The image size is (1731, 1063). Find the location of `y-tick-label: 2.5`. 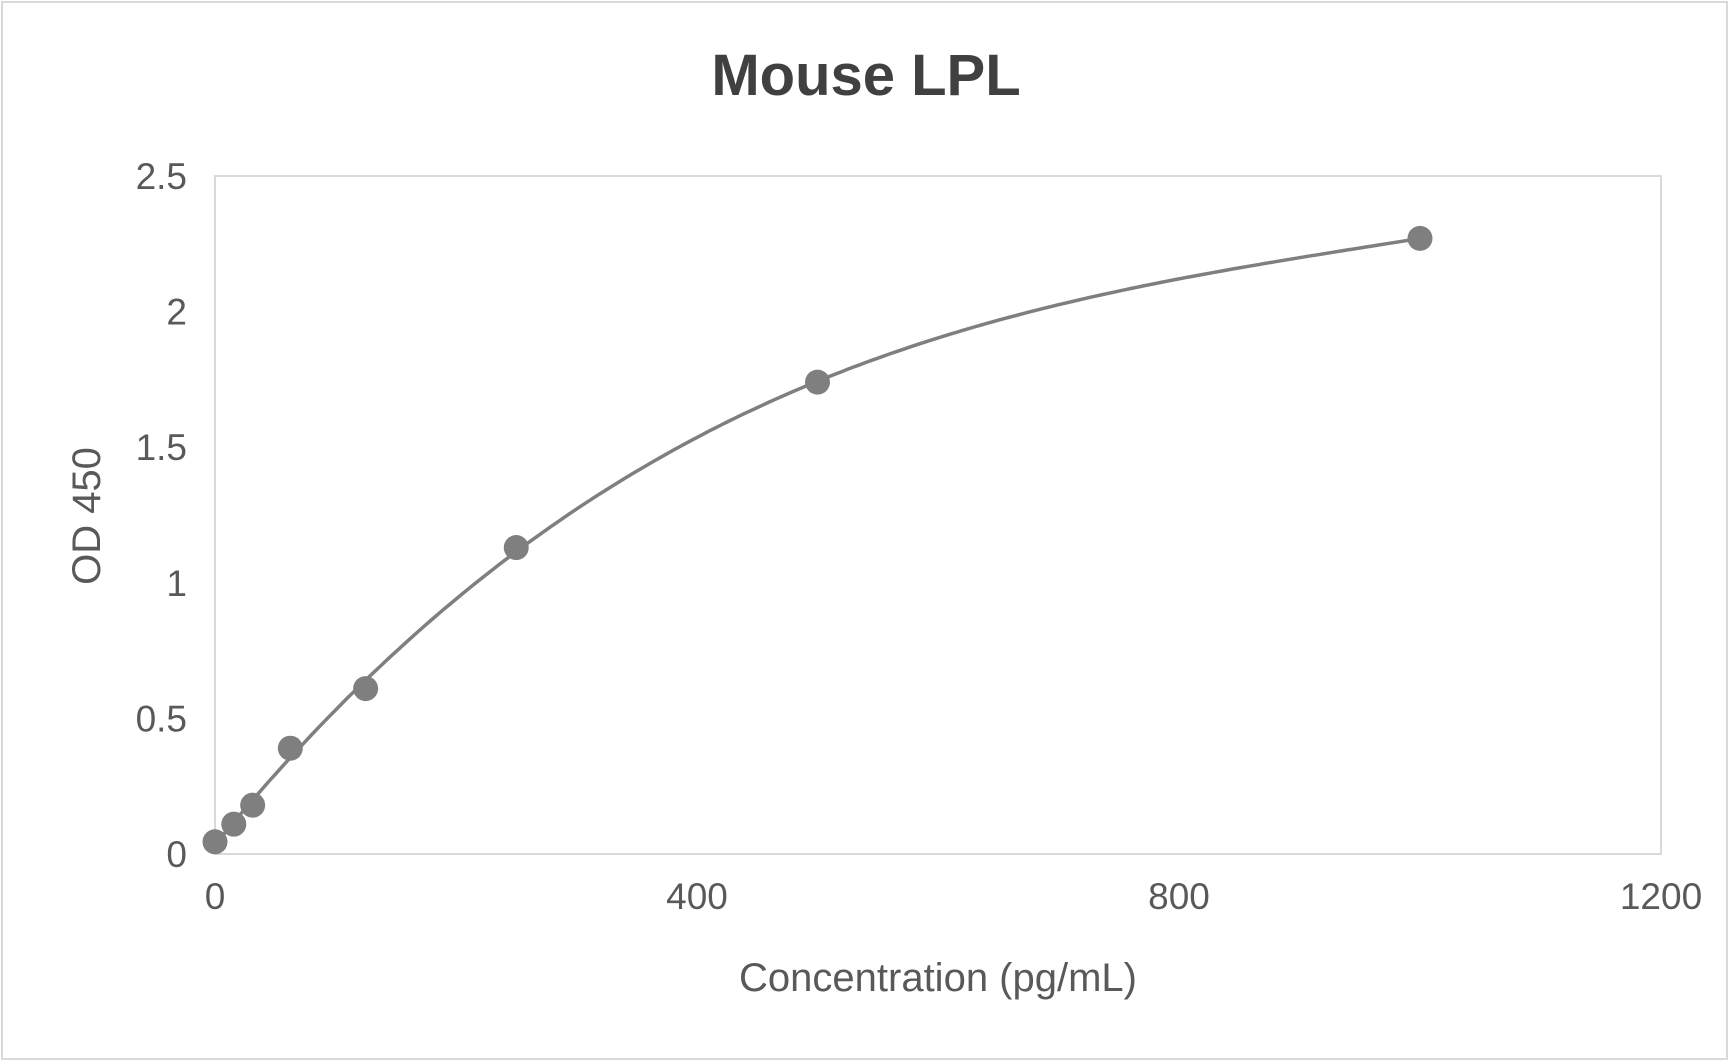

y-tick-label: 2.5 is located at coordinates (161, 176).